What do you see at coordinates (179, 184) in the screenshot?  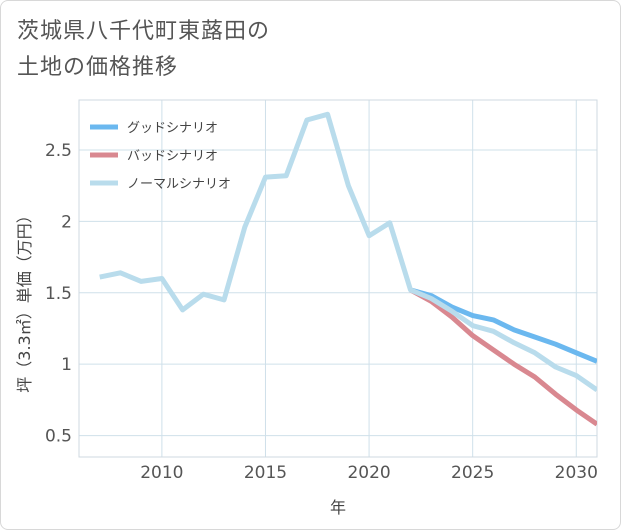 I see `legend-label-2: ノーマルシナリオ` at bounding box center [179, 184].